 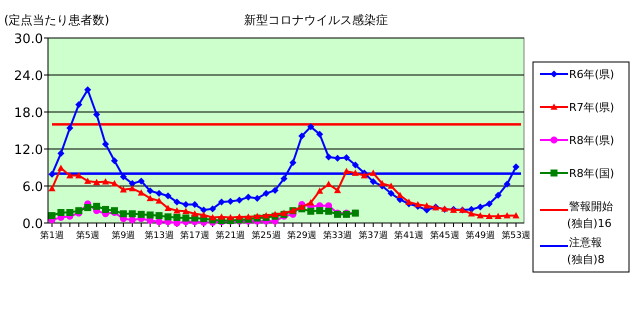 I want to click on y-tick-label: 12.0, so click(x=28, y=150).